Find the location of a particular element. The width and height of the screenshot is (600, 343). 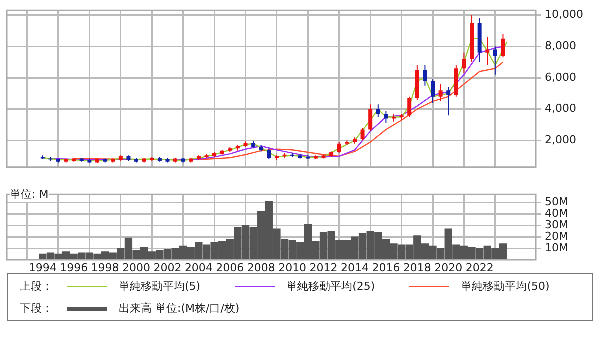

x-tick-label: 2020 is located at coordinates (448, 267).